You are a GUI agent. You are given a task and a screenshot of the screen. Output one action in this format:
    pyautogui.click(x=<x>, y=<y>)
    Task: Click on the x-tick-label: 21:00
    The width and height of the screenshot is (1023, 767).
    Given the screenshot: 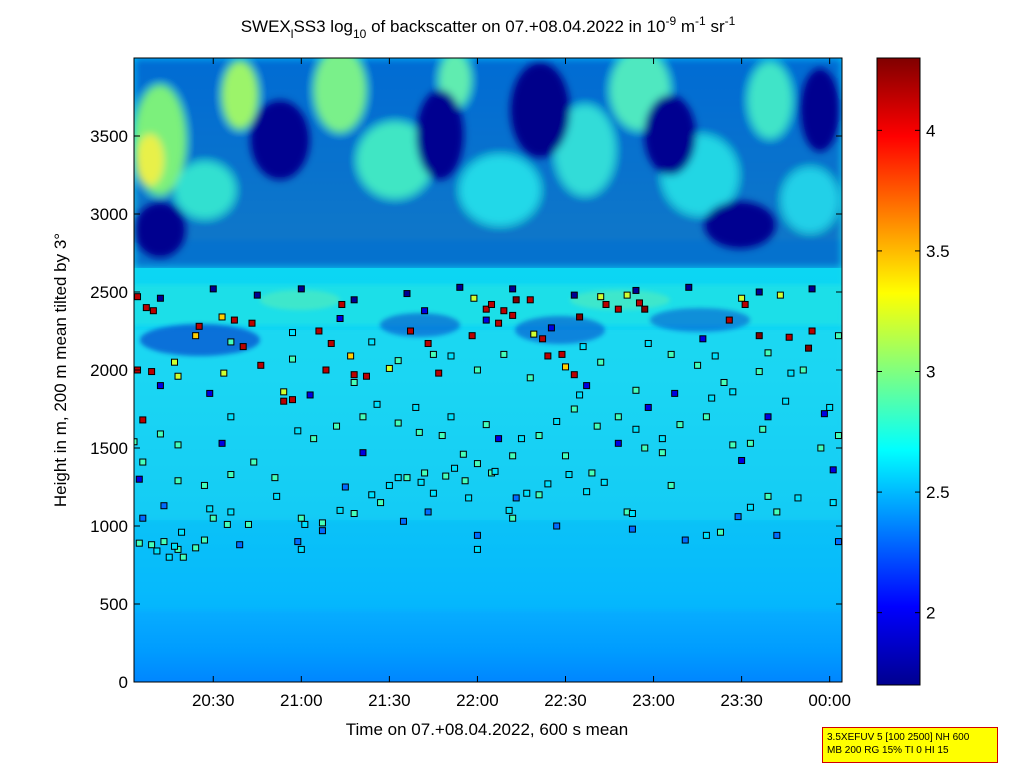 What is the action you would take?
    pyautogui.click(x=301, y=700)
    